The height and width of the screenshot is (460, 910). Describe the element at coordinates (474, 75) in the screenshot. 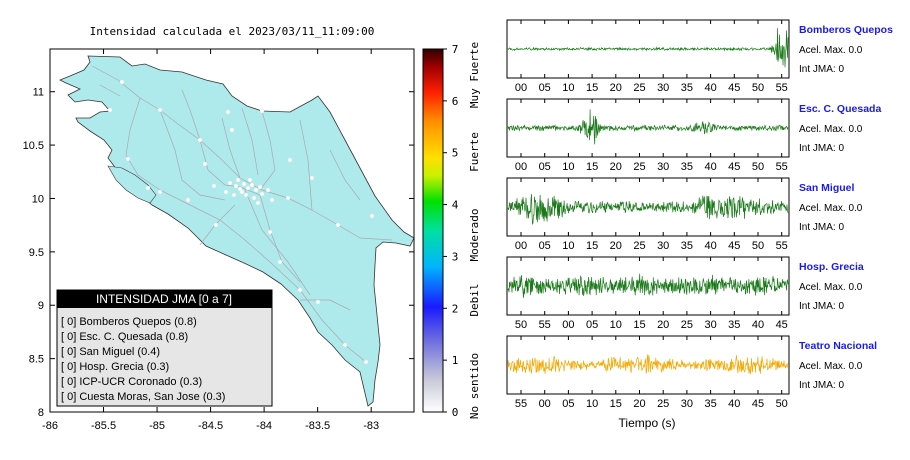

I see `category-label: Muy Fuerte` at that location.